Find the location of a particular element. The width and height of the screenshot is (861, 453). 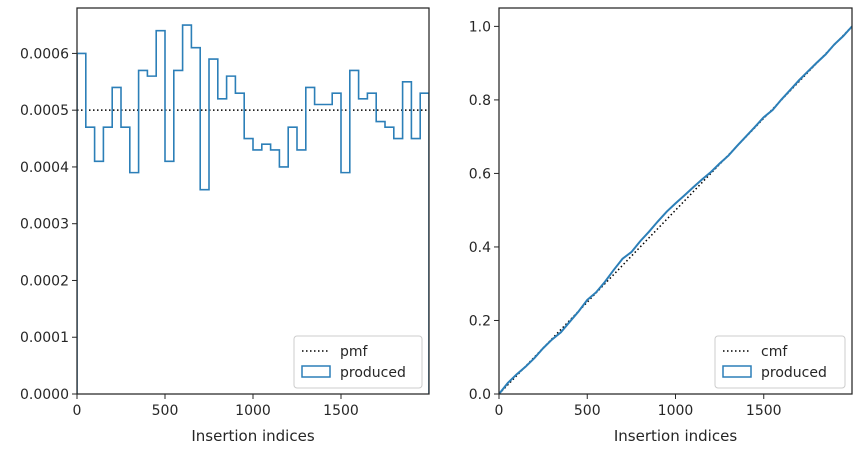

legend-reference-label: pmf is located at coordinates (354, 352).